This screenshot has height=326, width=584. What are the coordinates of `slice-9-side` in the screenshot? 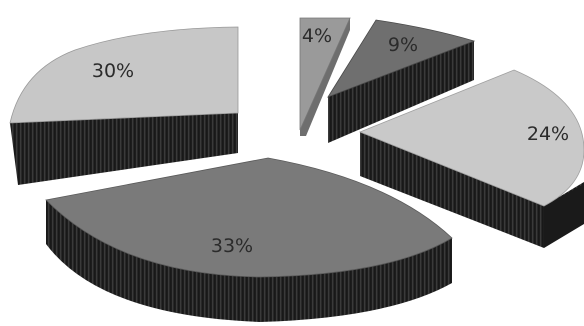 It's located at (401, 92).